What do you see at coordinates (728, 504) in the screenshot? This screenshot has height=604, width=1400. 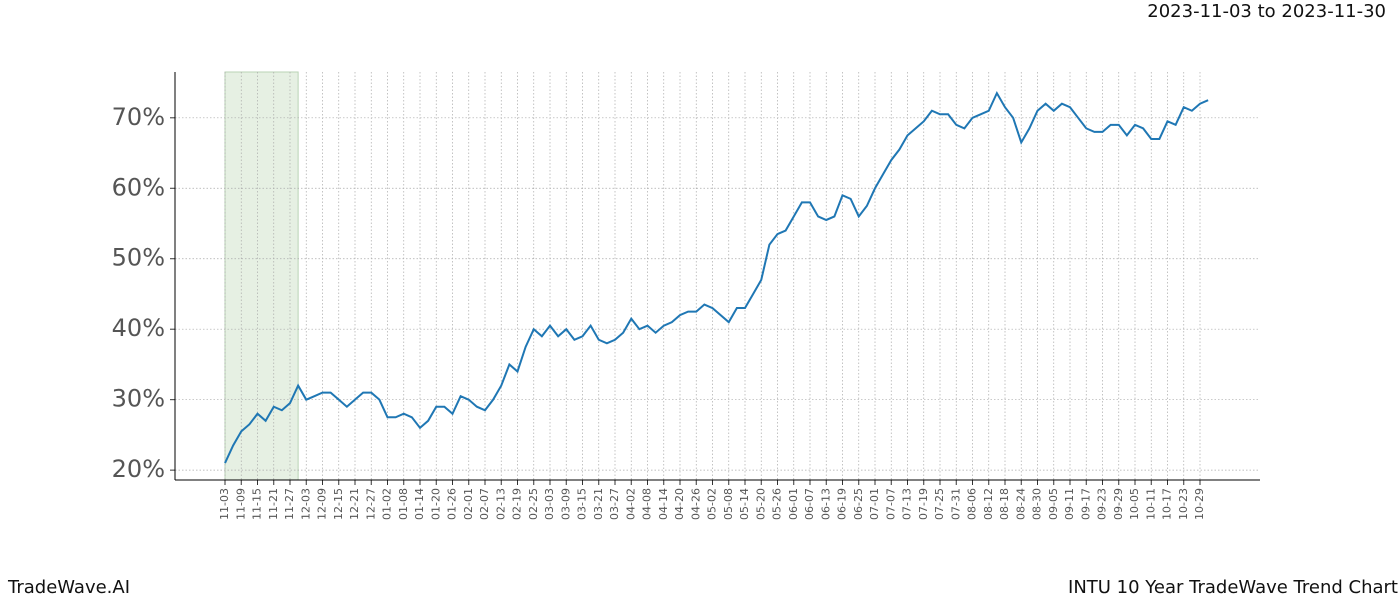 I see `x-tick-label: 05-08` at bounding box center [728, 504].